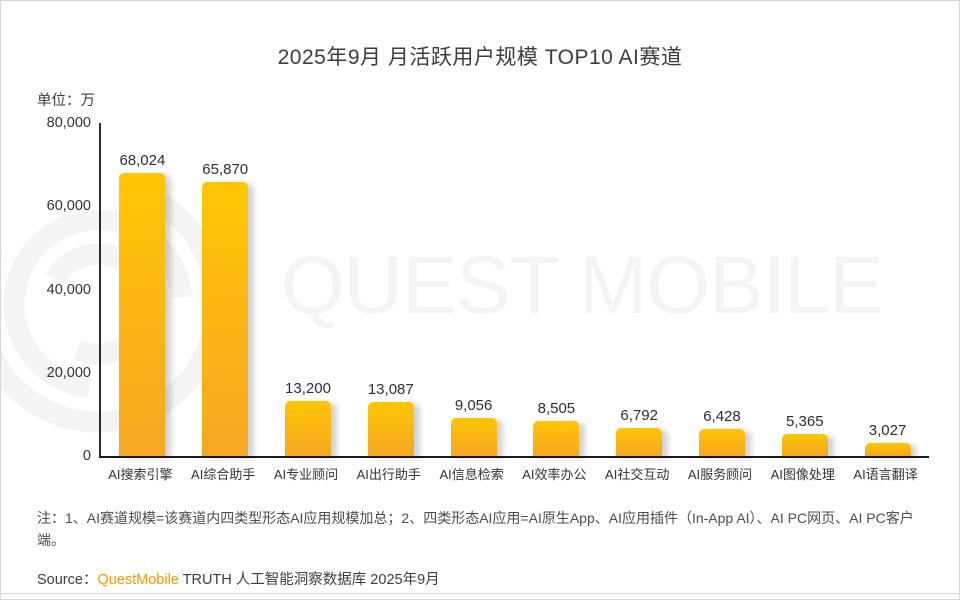  What do you see at coordinates (473, 405) in the screenshot?
I see `bar-value-label: 9,056` at bounding box center [473, 405].